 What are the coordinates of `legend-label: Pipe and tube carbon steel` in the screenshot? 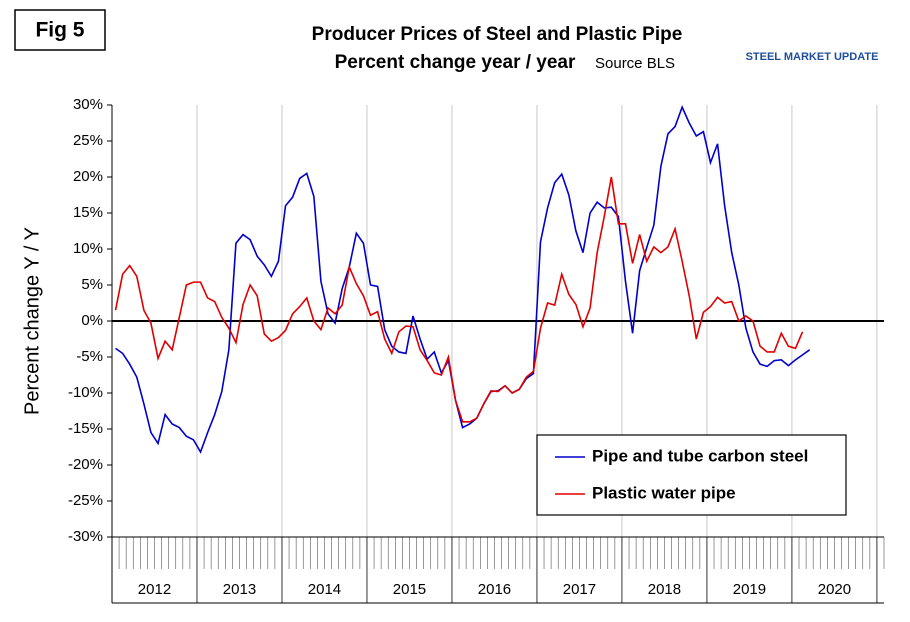 It's located at (700, 455).